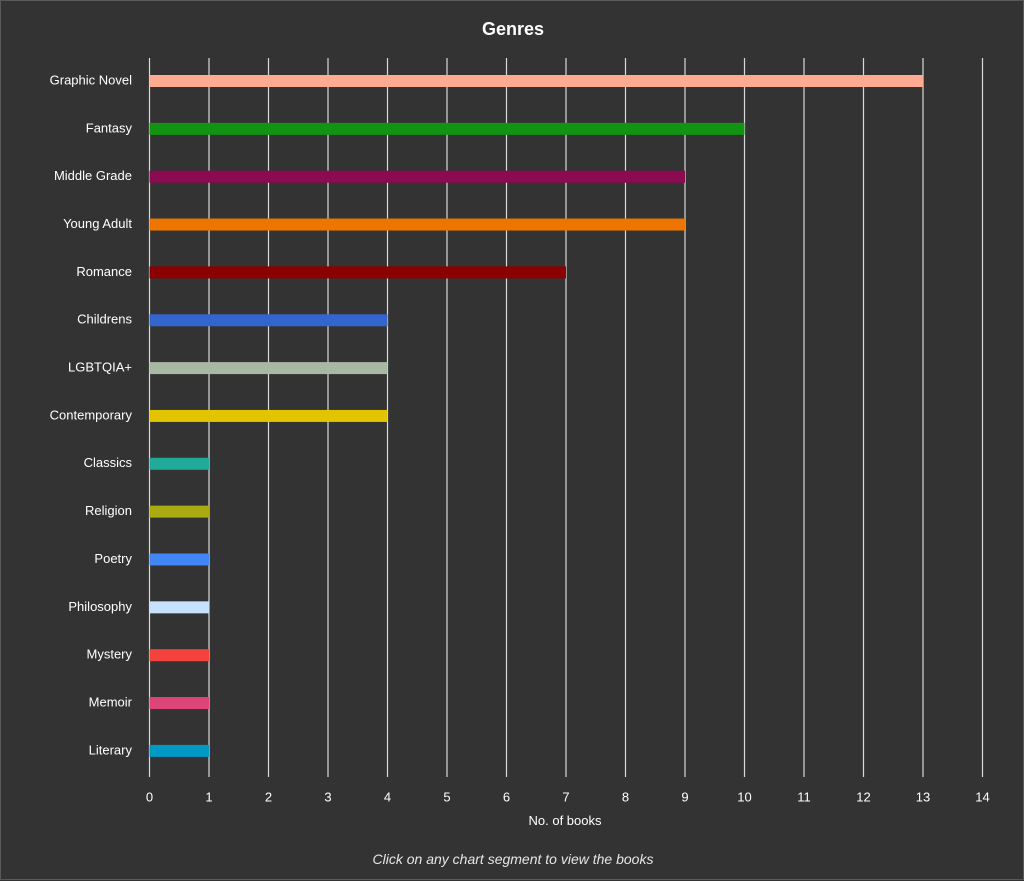  What do you see at coordinates (684, 796) in the screenshot?
I see `x-tick-label: 9` at bounding box center [684, 796].